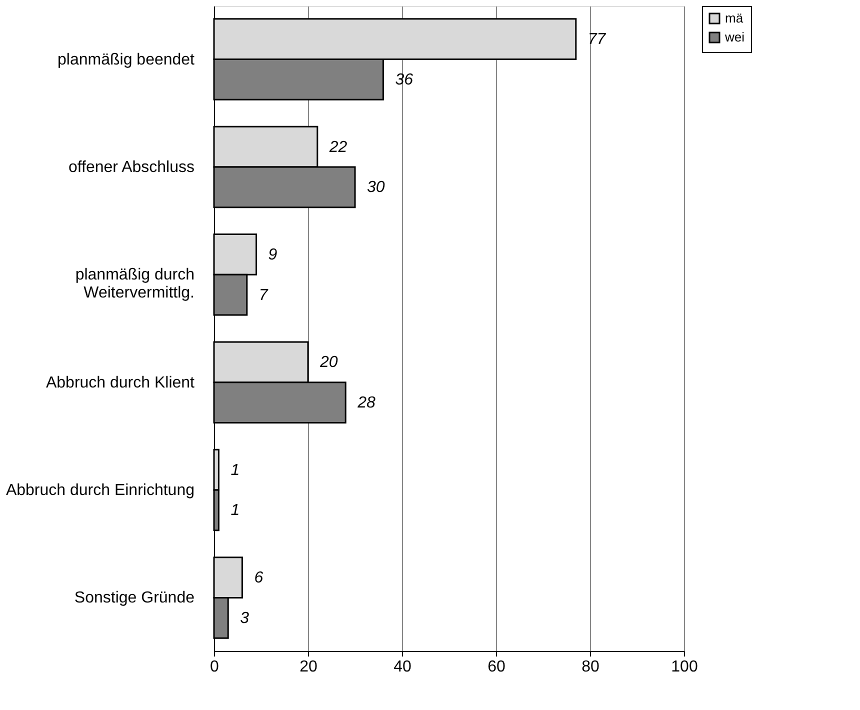 The image size is (860, 710). Describe the element at coordinates (366, 403) in the screenshot. I see `data-label: 28` at that location.